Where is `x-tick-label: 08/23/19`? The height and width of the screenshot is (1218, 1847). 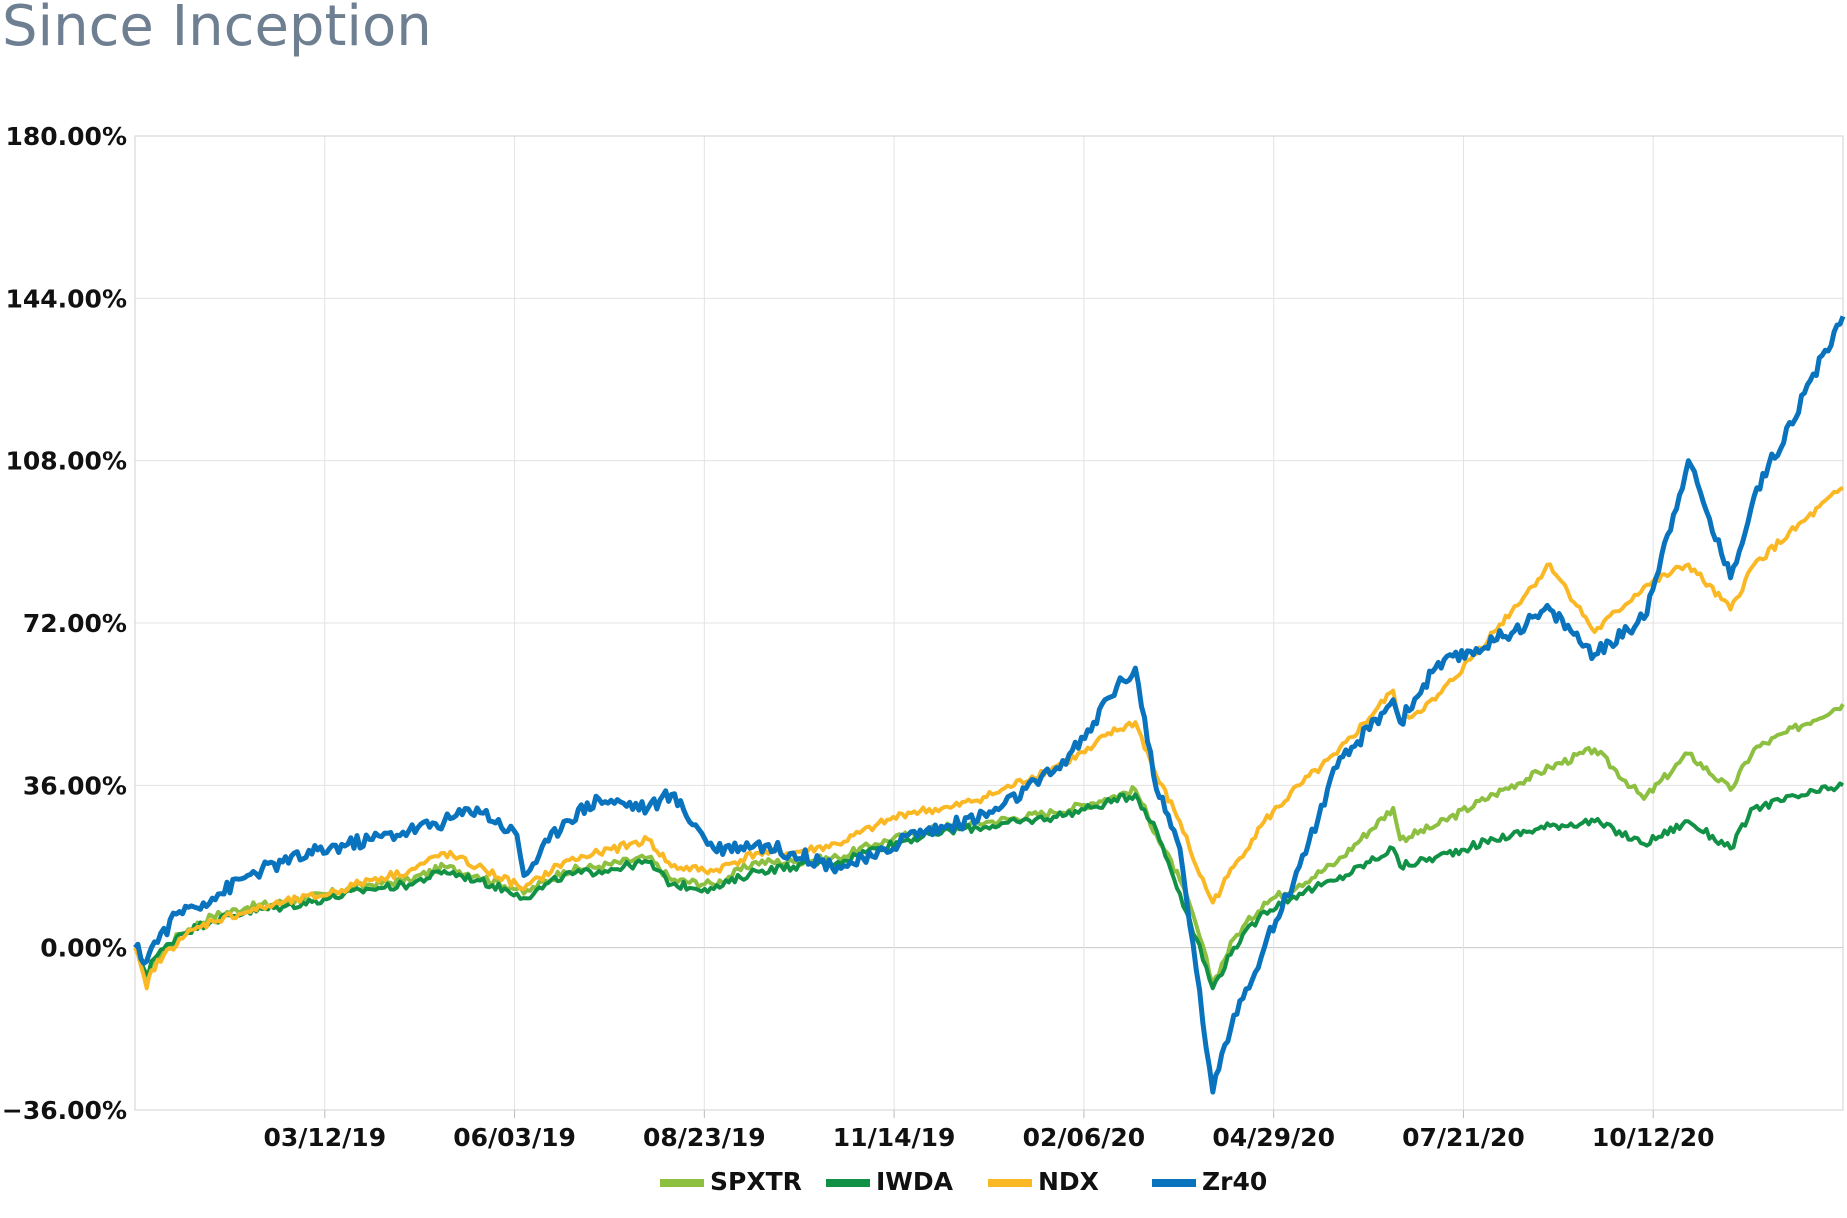
x-tick-label: 08/23/19 is located at coordinates (704, 1137).